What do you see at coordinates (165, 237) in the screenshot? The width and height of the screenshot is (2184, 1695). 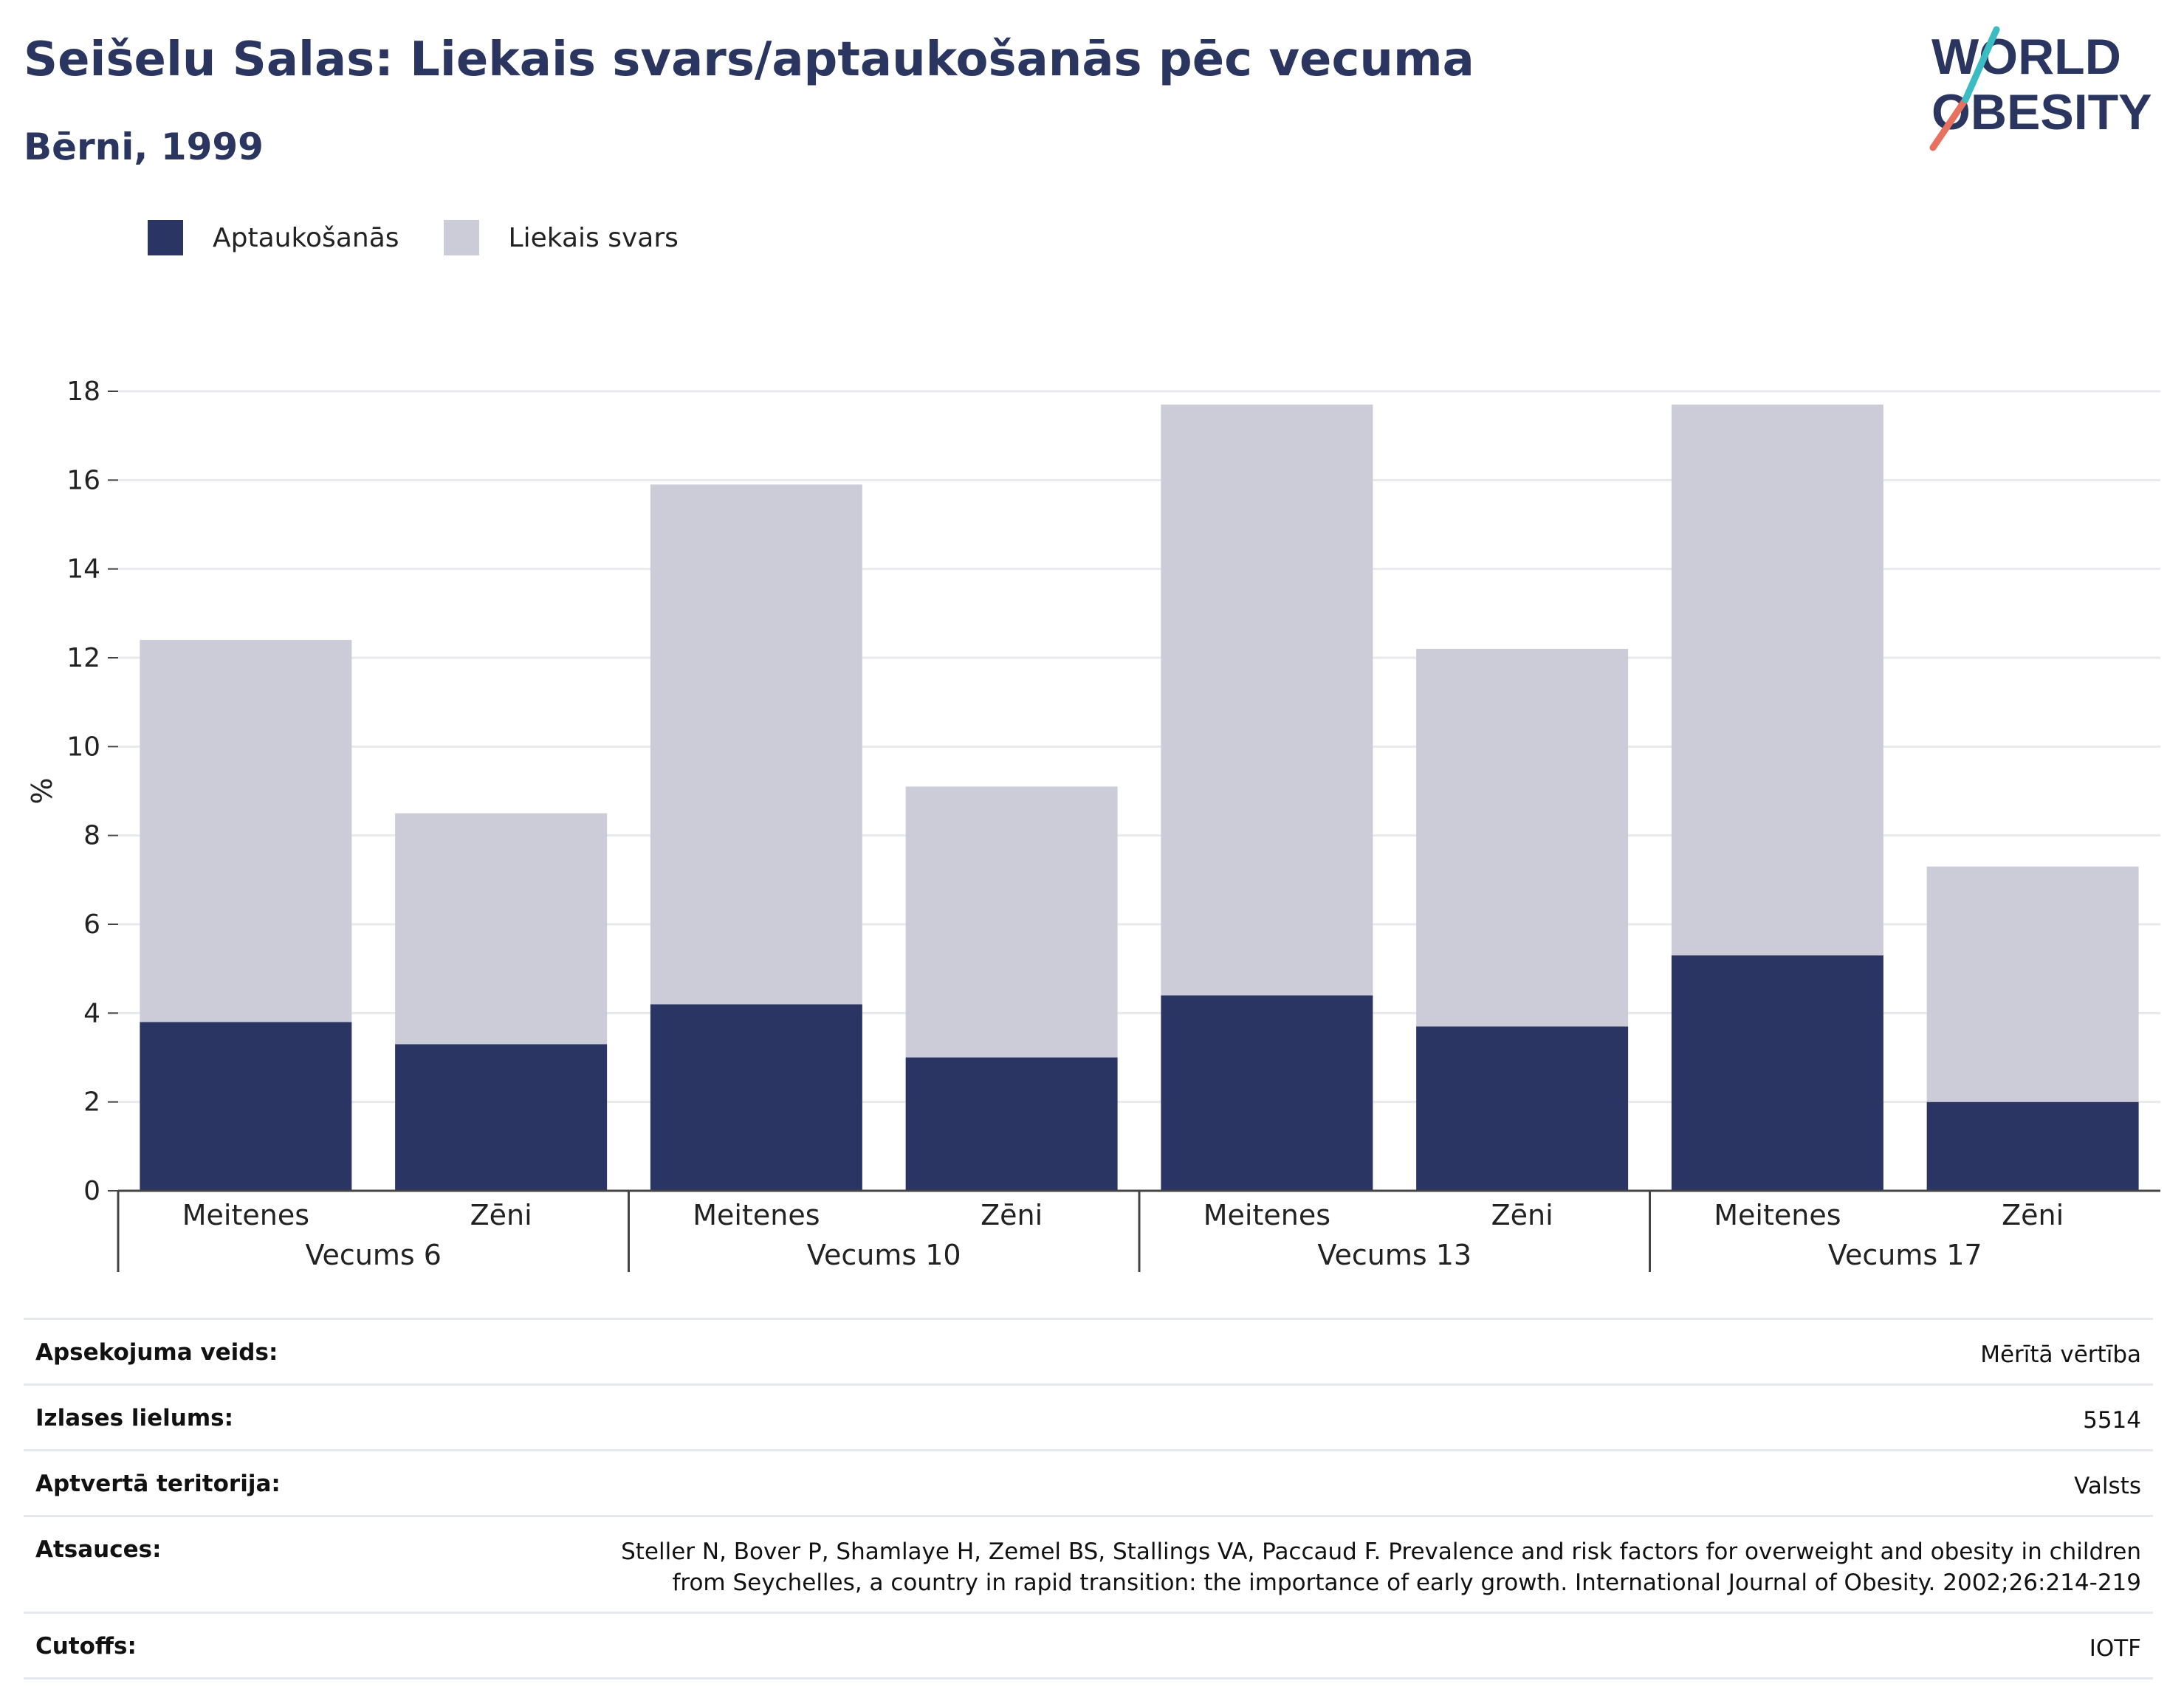 I see `legend-swatch-obesity` at bounding box center [165, 237].